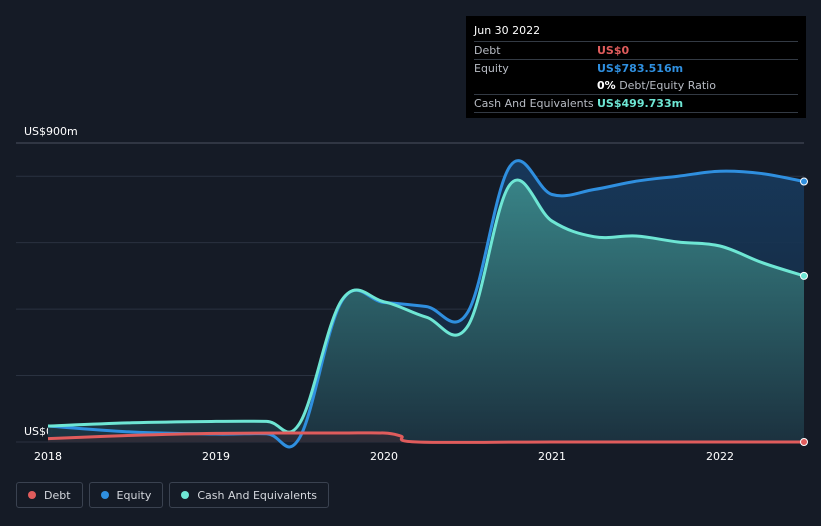  I want to click on legend-label: Cash And Equivalents, so click(257, 495).